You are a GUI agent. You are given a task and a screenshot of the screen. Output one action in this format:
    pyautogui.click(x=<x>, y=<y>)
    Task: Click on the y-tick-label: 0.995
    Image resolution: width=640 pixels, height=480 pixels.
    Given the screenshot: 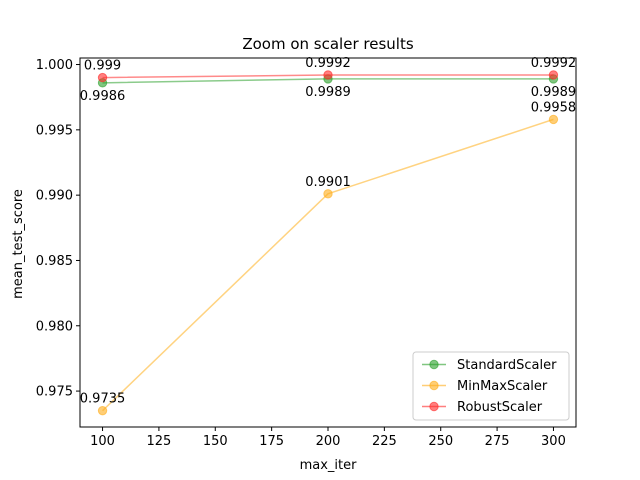 What is the action you would take?
    pyautogui.click(x=54, y=130)
    